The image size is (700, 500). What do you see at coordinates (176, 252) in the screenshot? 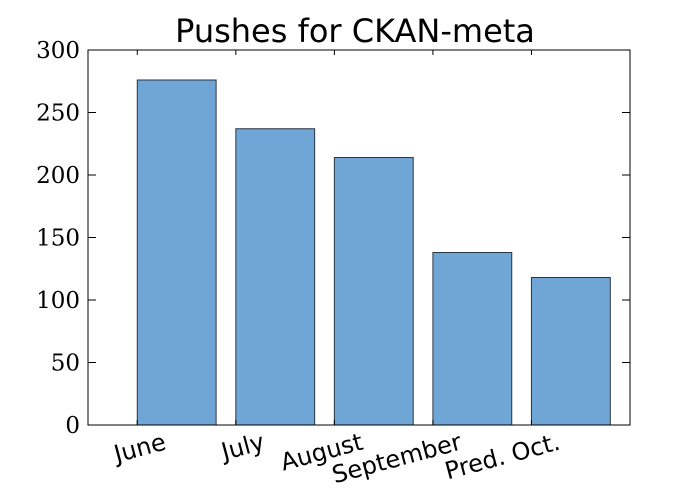
I see `bar-june` at bounding box center [176, 252].